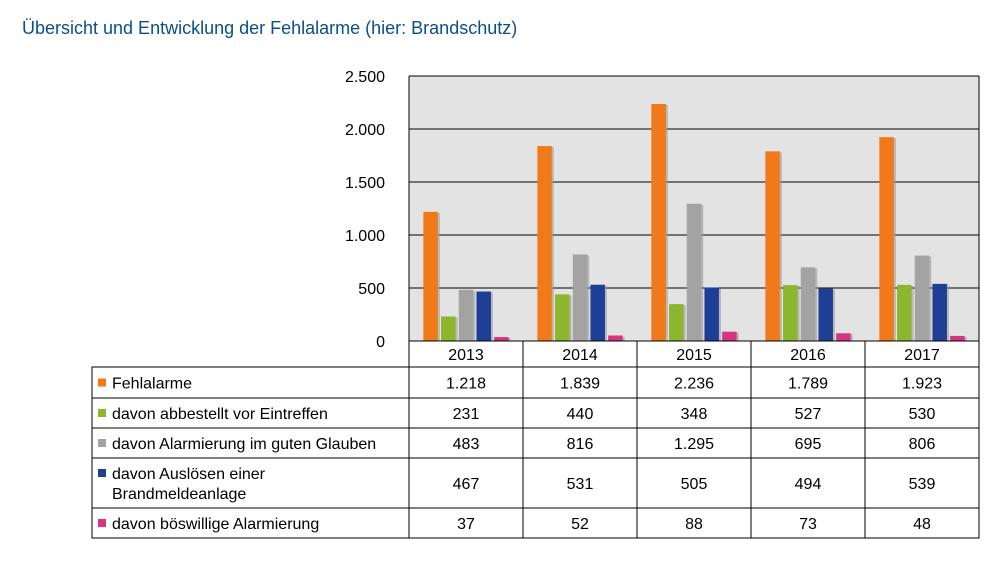 Image resolution: width=999 pixels, height=568 pixels. I want to click on data-label: 2.236, so click(694, 384).